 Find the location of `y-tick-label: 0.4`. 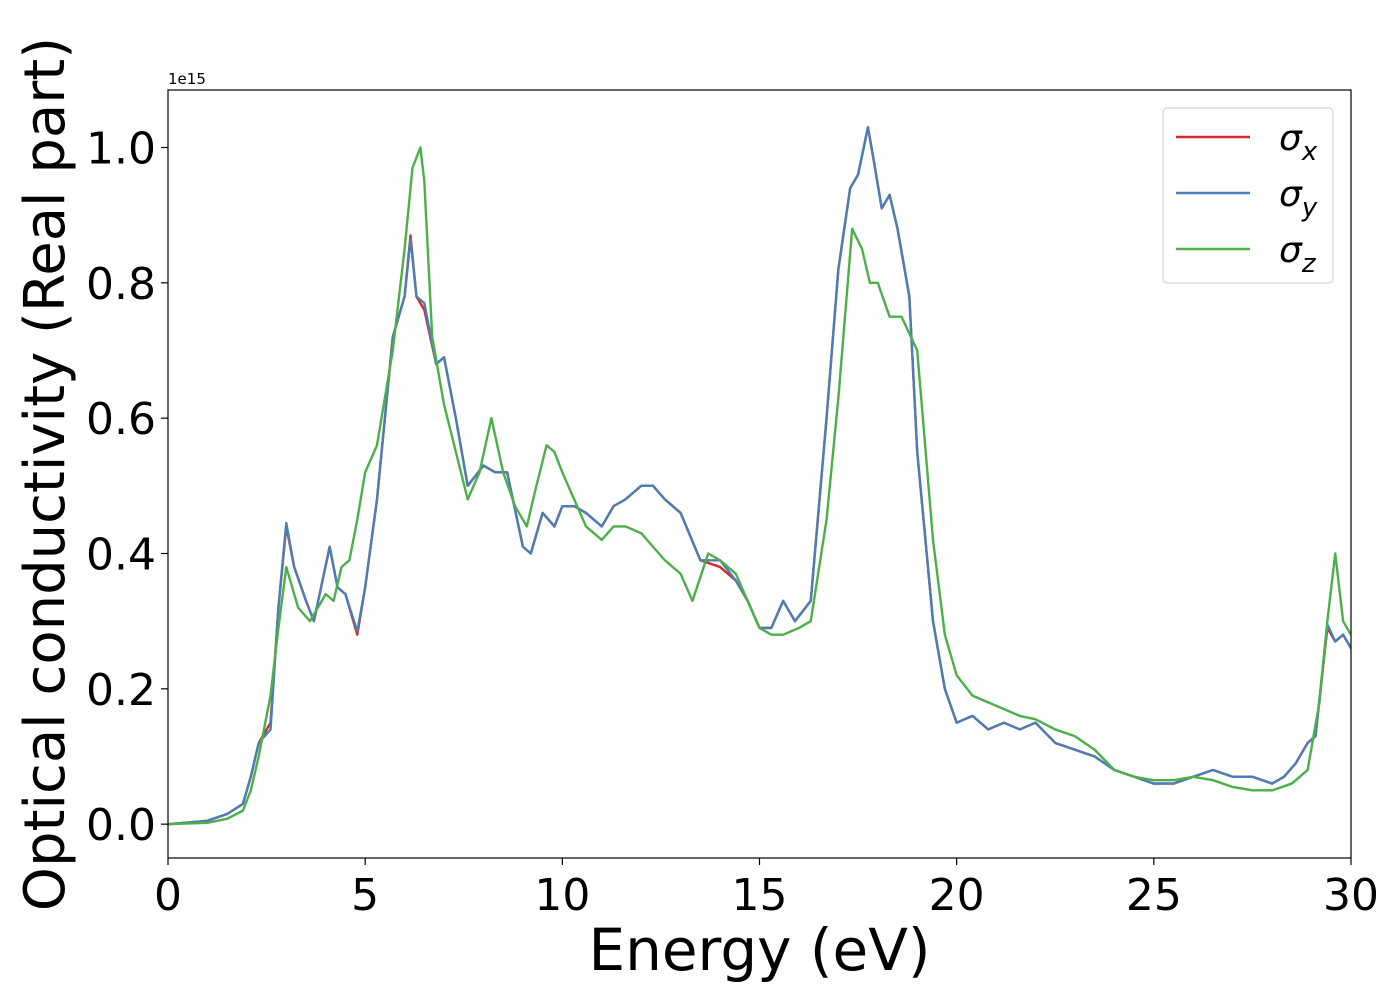

y-tick-label: 0.4 is located at coordinates (121, 555).